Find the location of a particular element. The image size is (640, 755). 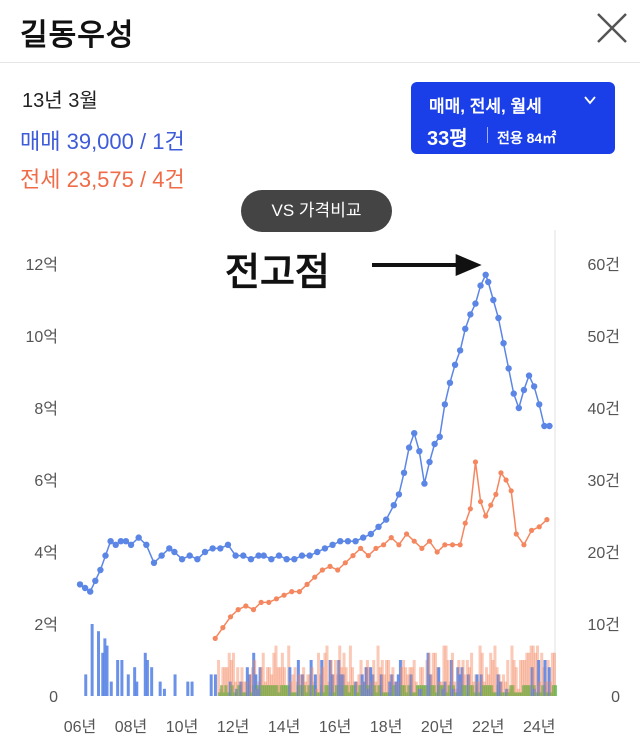

jeonse-price-line is located at coordinates (381, 550).